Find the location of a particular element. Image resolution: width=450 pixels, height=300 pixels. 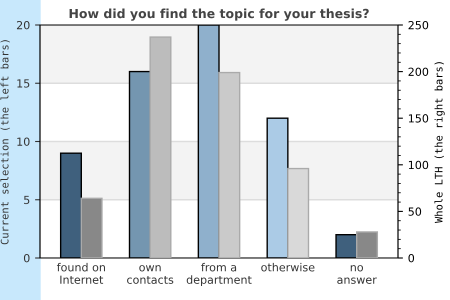

x-tick-label: found on Internet is located at coordinates (80, 273).